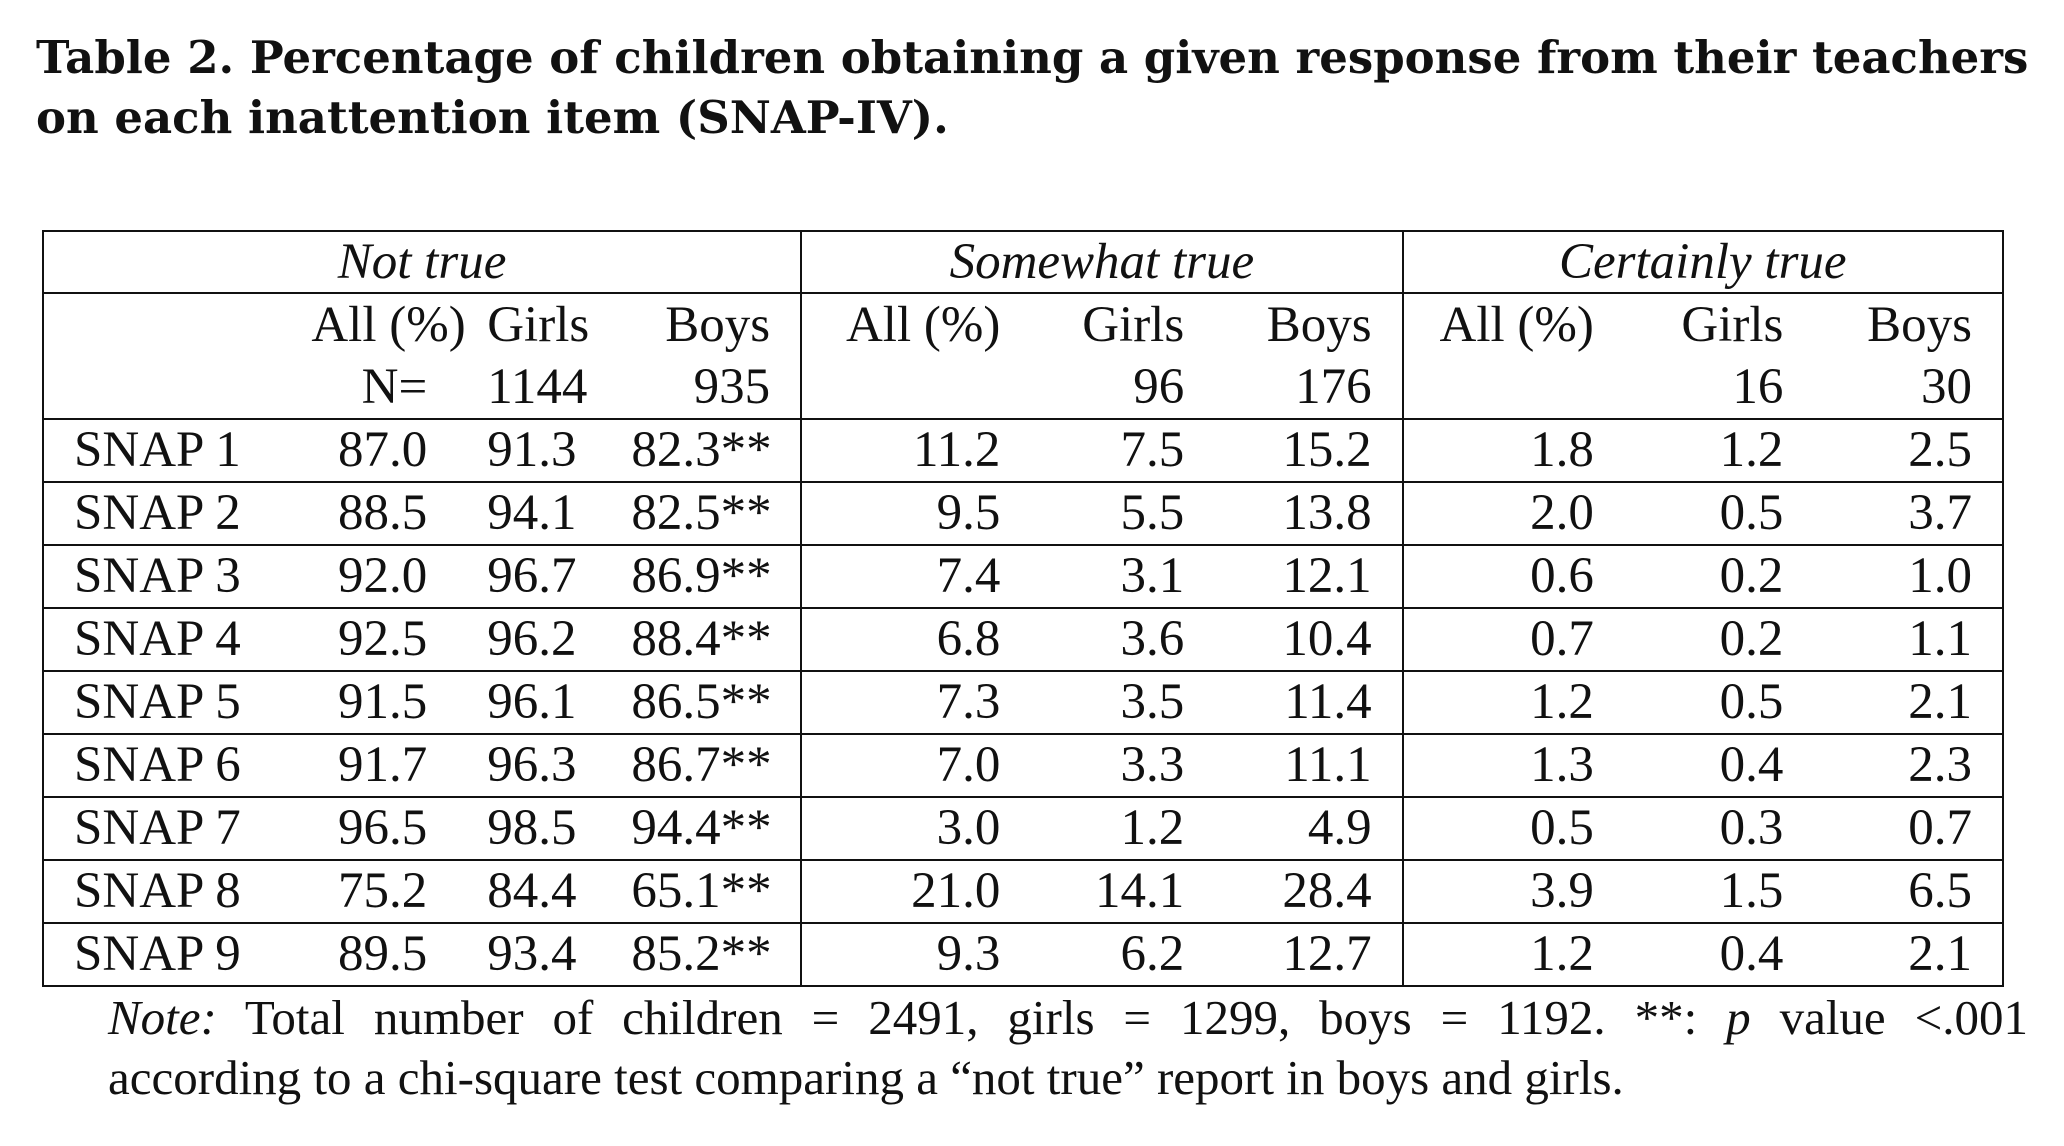 This screenshot has width=2064, height=1146. What do you see at coordinates (1908, 324) in the screenshot?
I see `subheader-certainly-boys: Boys` at bounding box center [1908, 324].